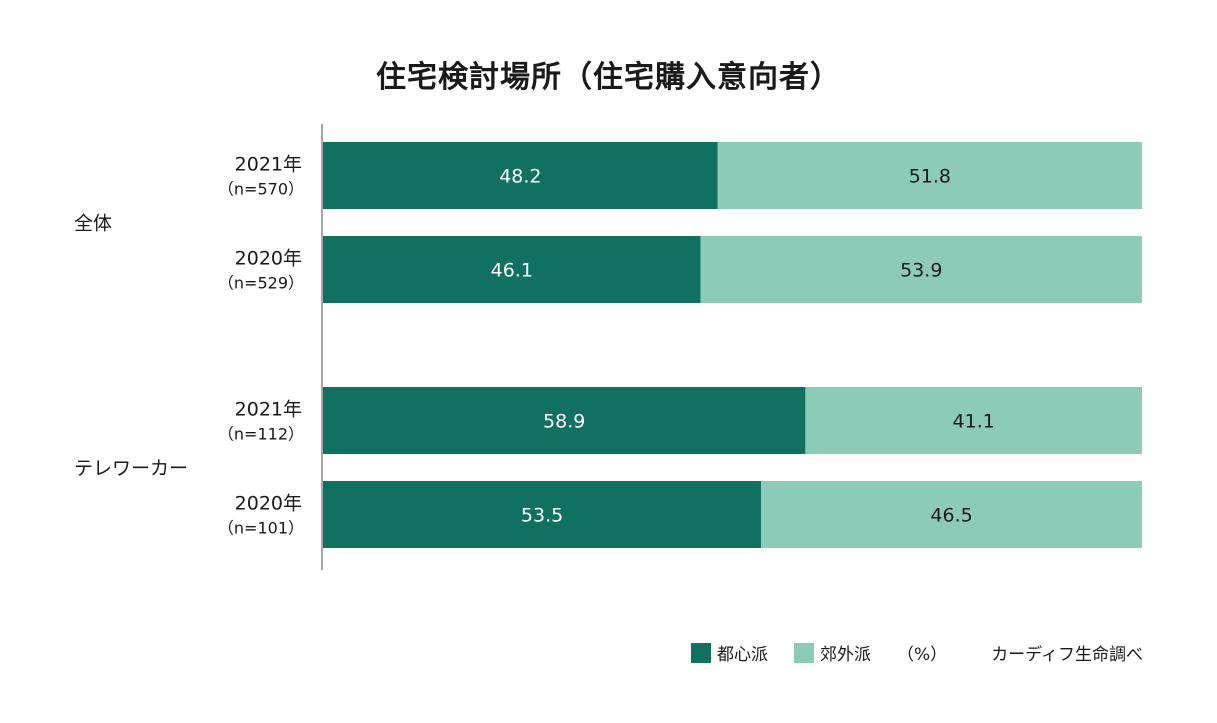  What do you see at coordinates (261, 528) in the screenshot?
I see `row-n-label: （n=101）` at bounding box center [261, 528].